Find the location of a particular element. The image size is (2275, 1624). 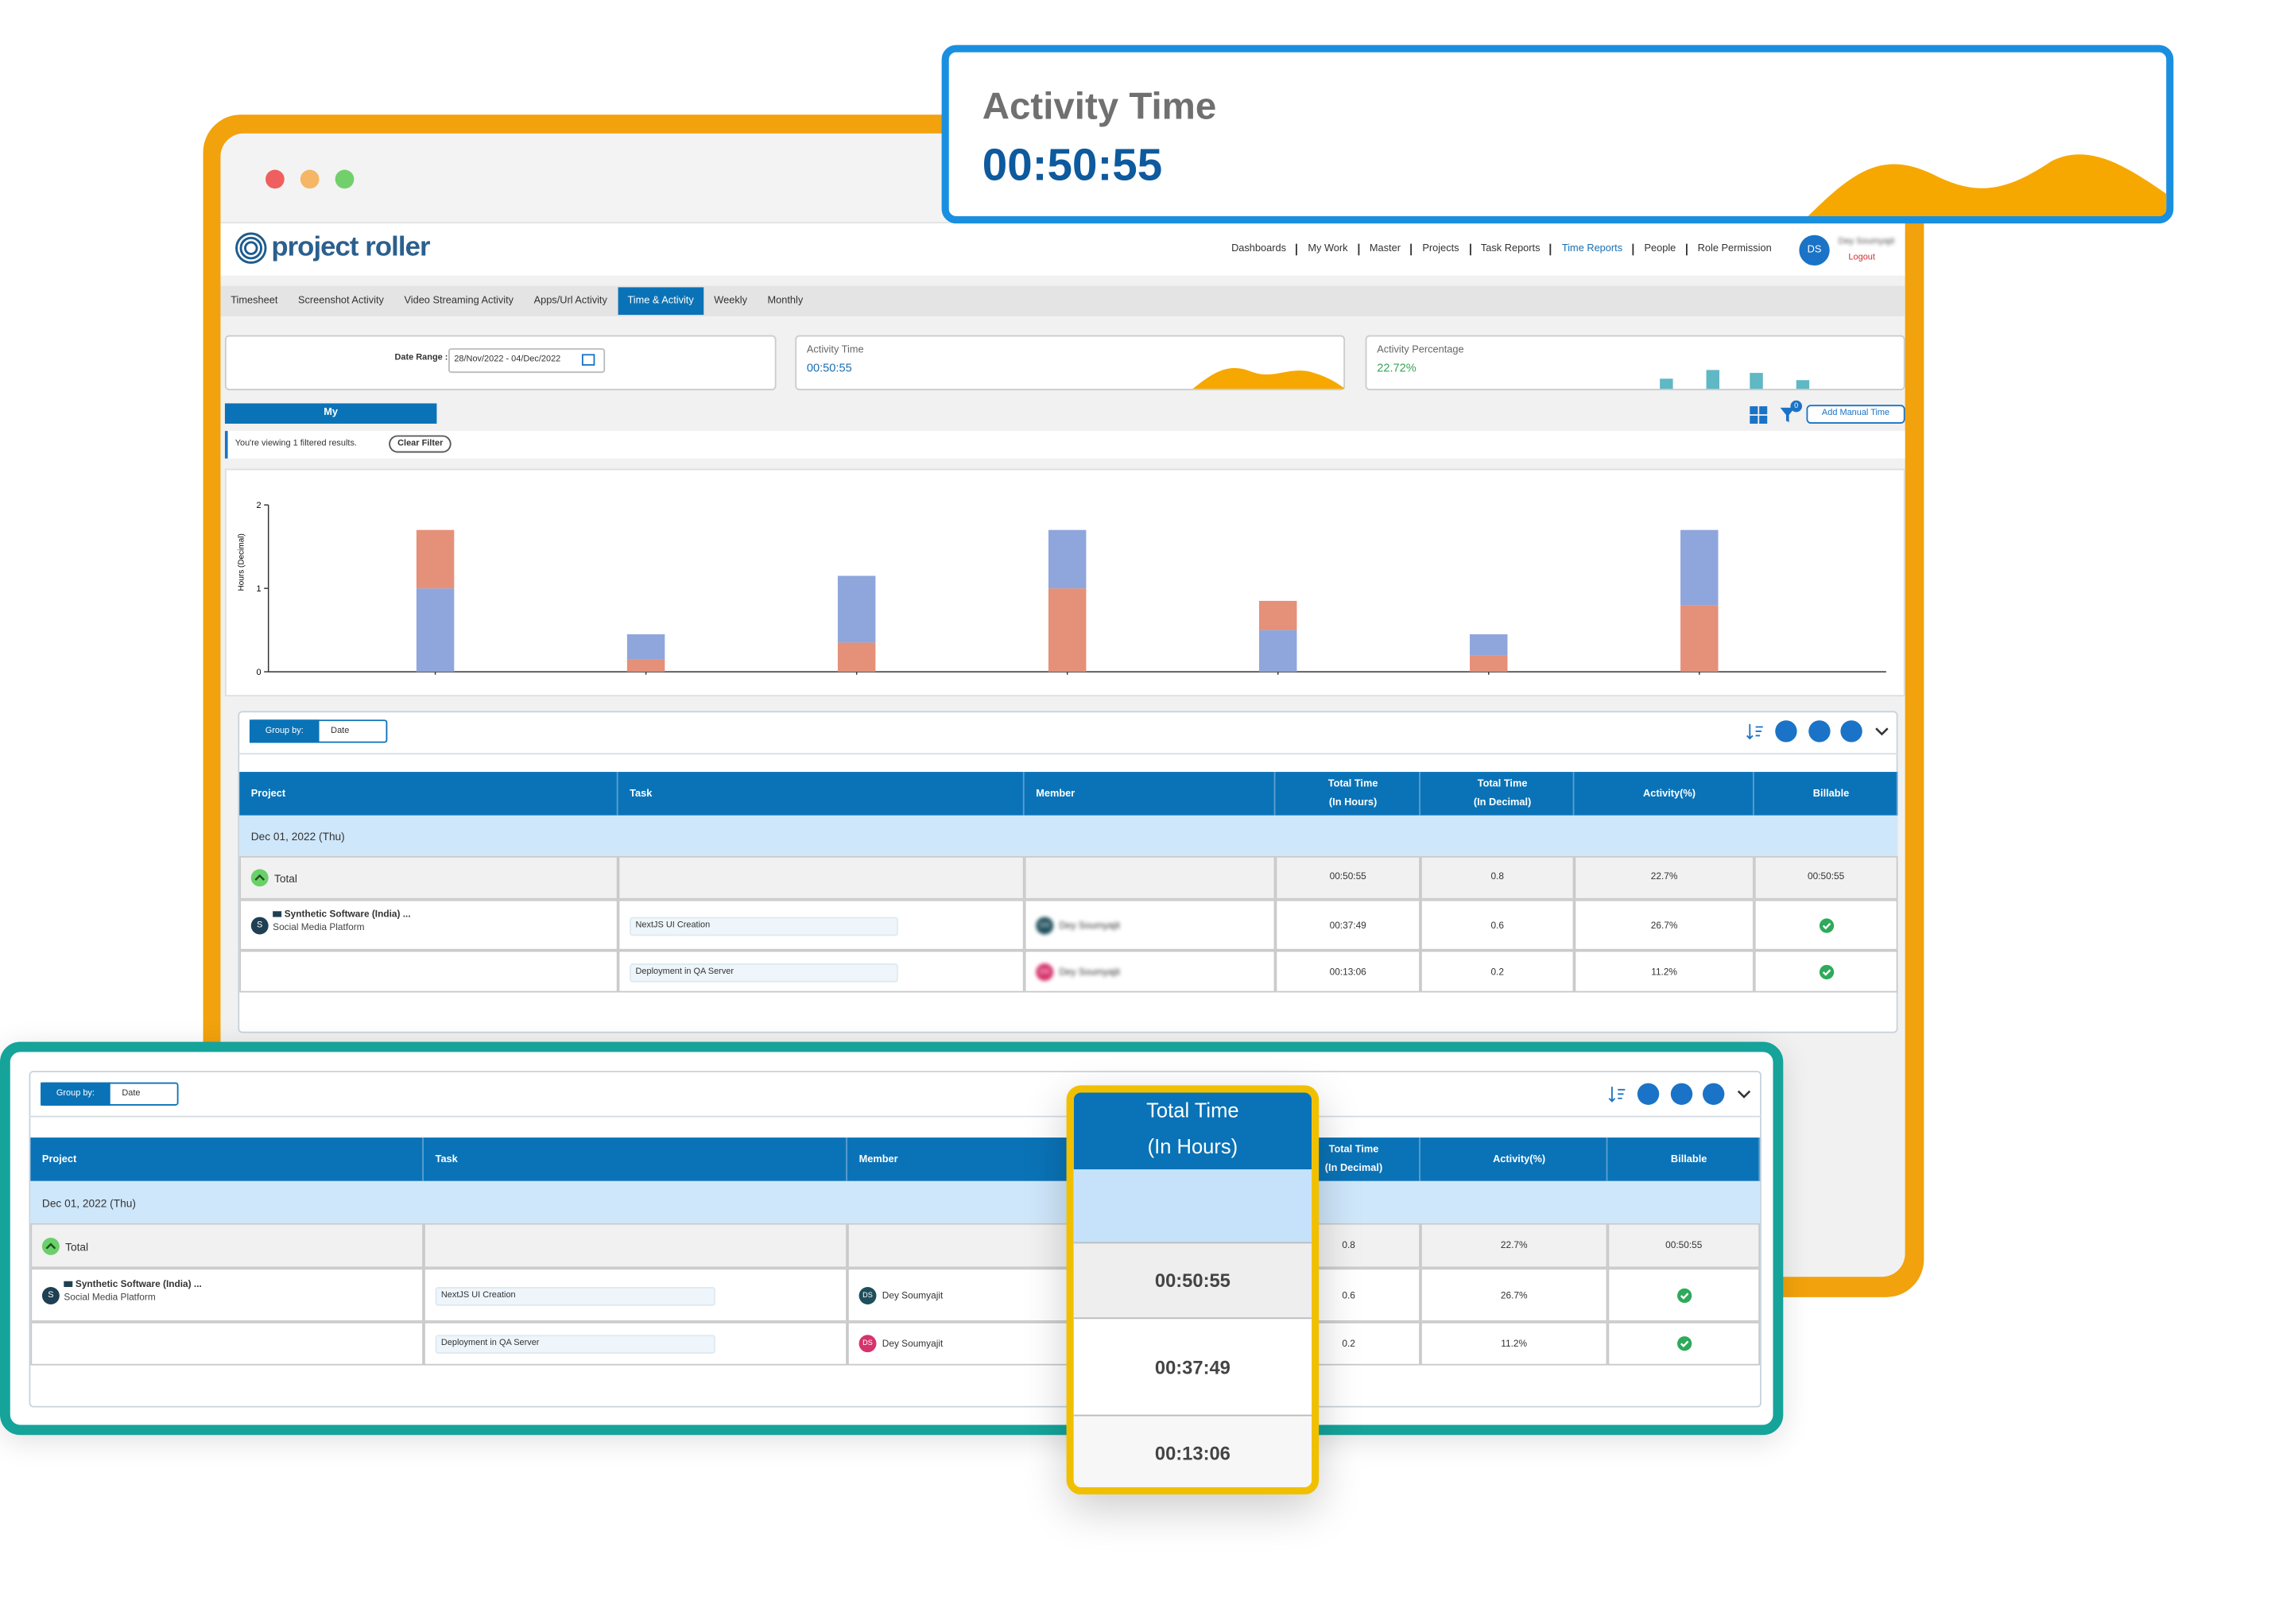

date-value: 28/Nov/2022 - 04/Dec/2022 is located at coordinates (508, 360).